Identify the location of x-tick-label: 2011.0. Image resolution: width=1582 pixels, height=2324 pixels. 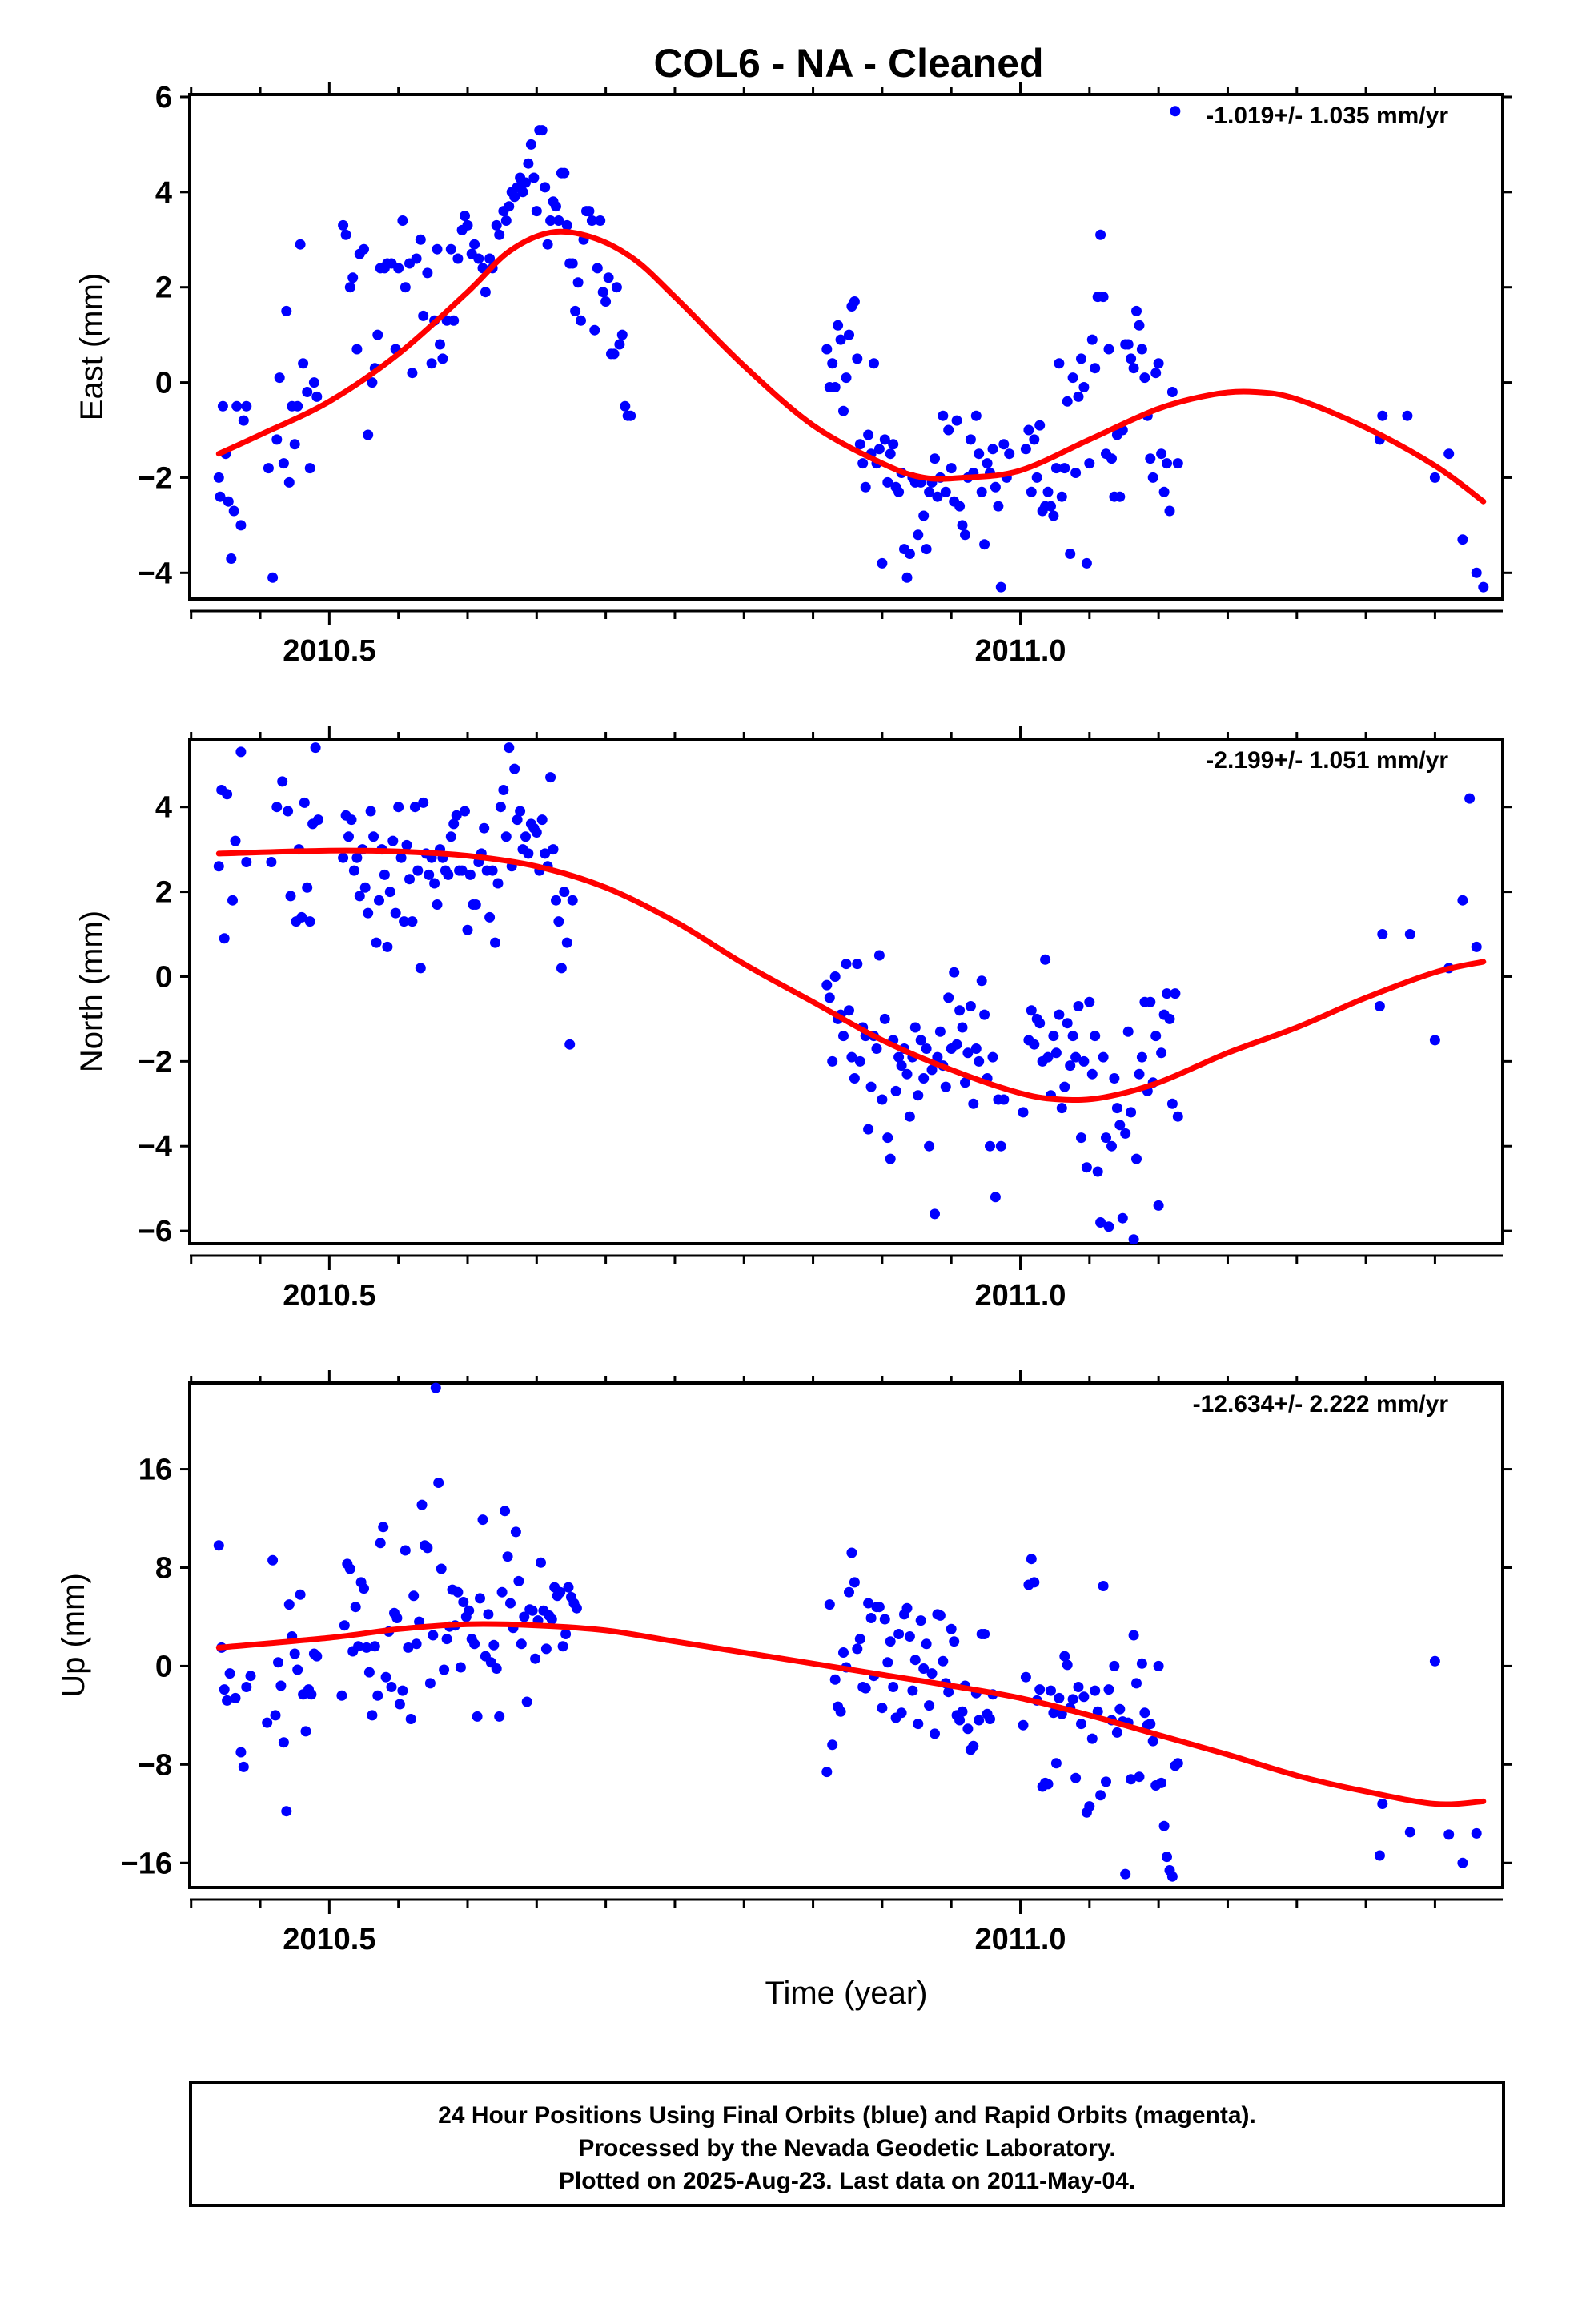
(1020, 1296).